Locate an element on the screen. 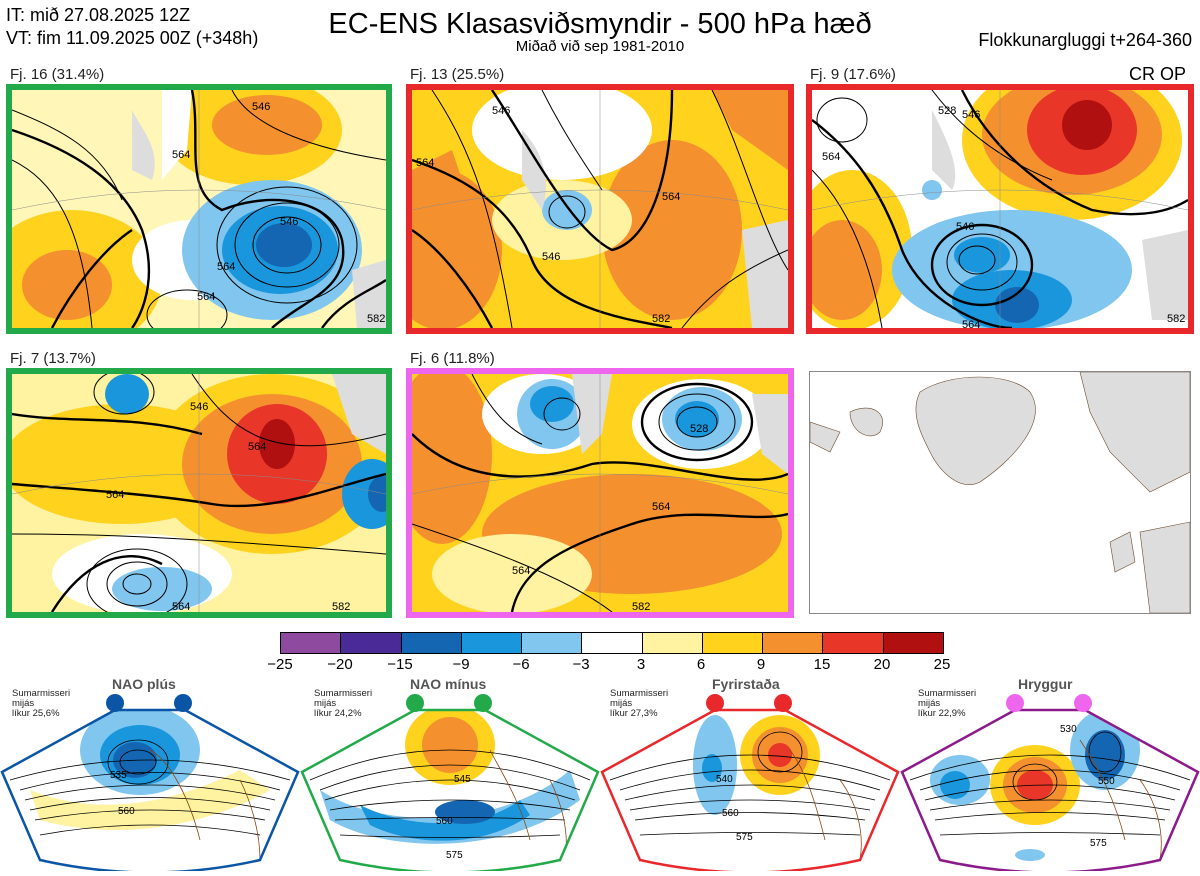 The width and height of the screenshot is (1200, 876). regime-fan: 535 560 is located at coordinates (150, 784).